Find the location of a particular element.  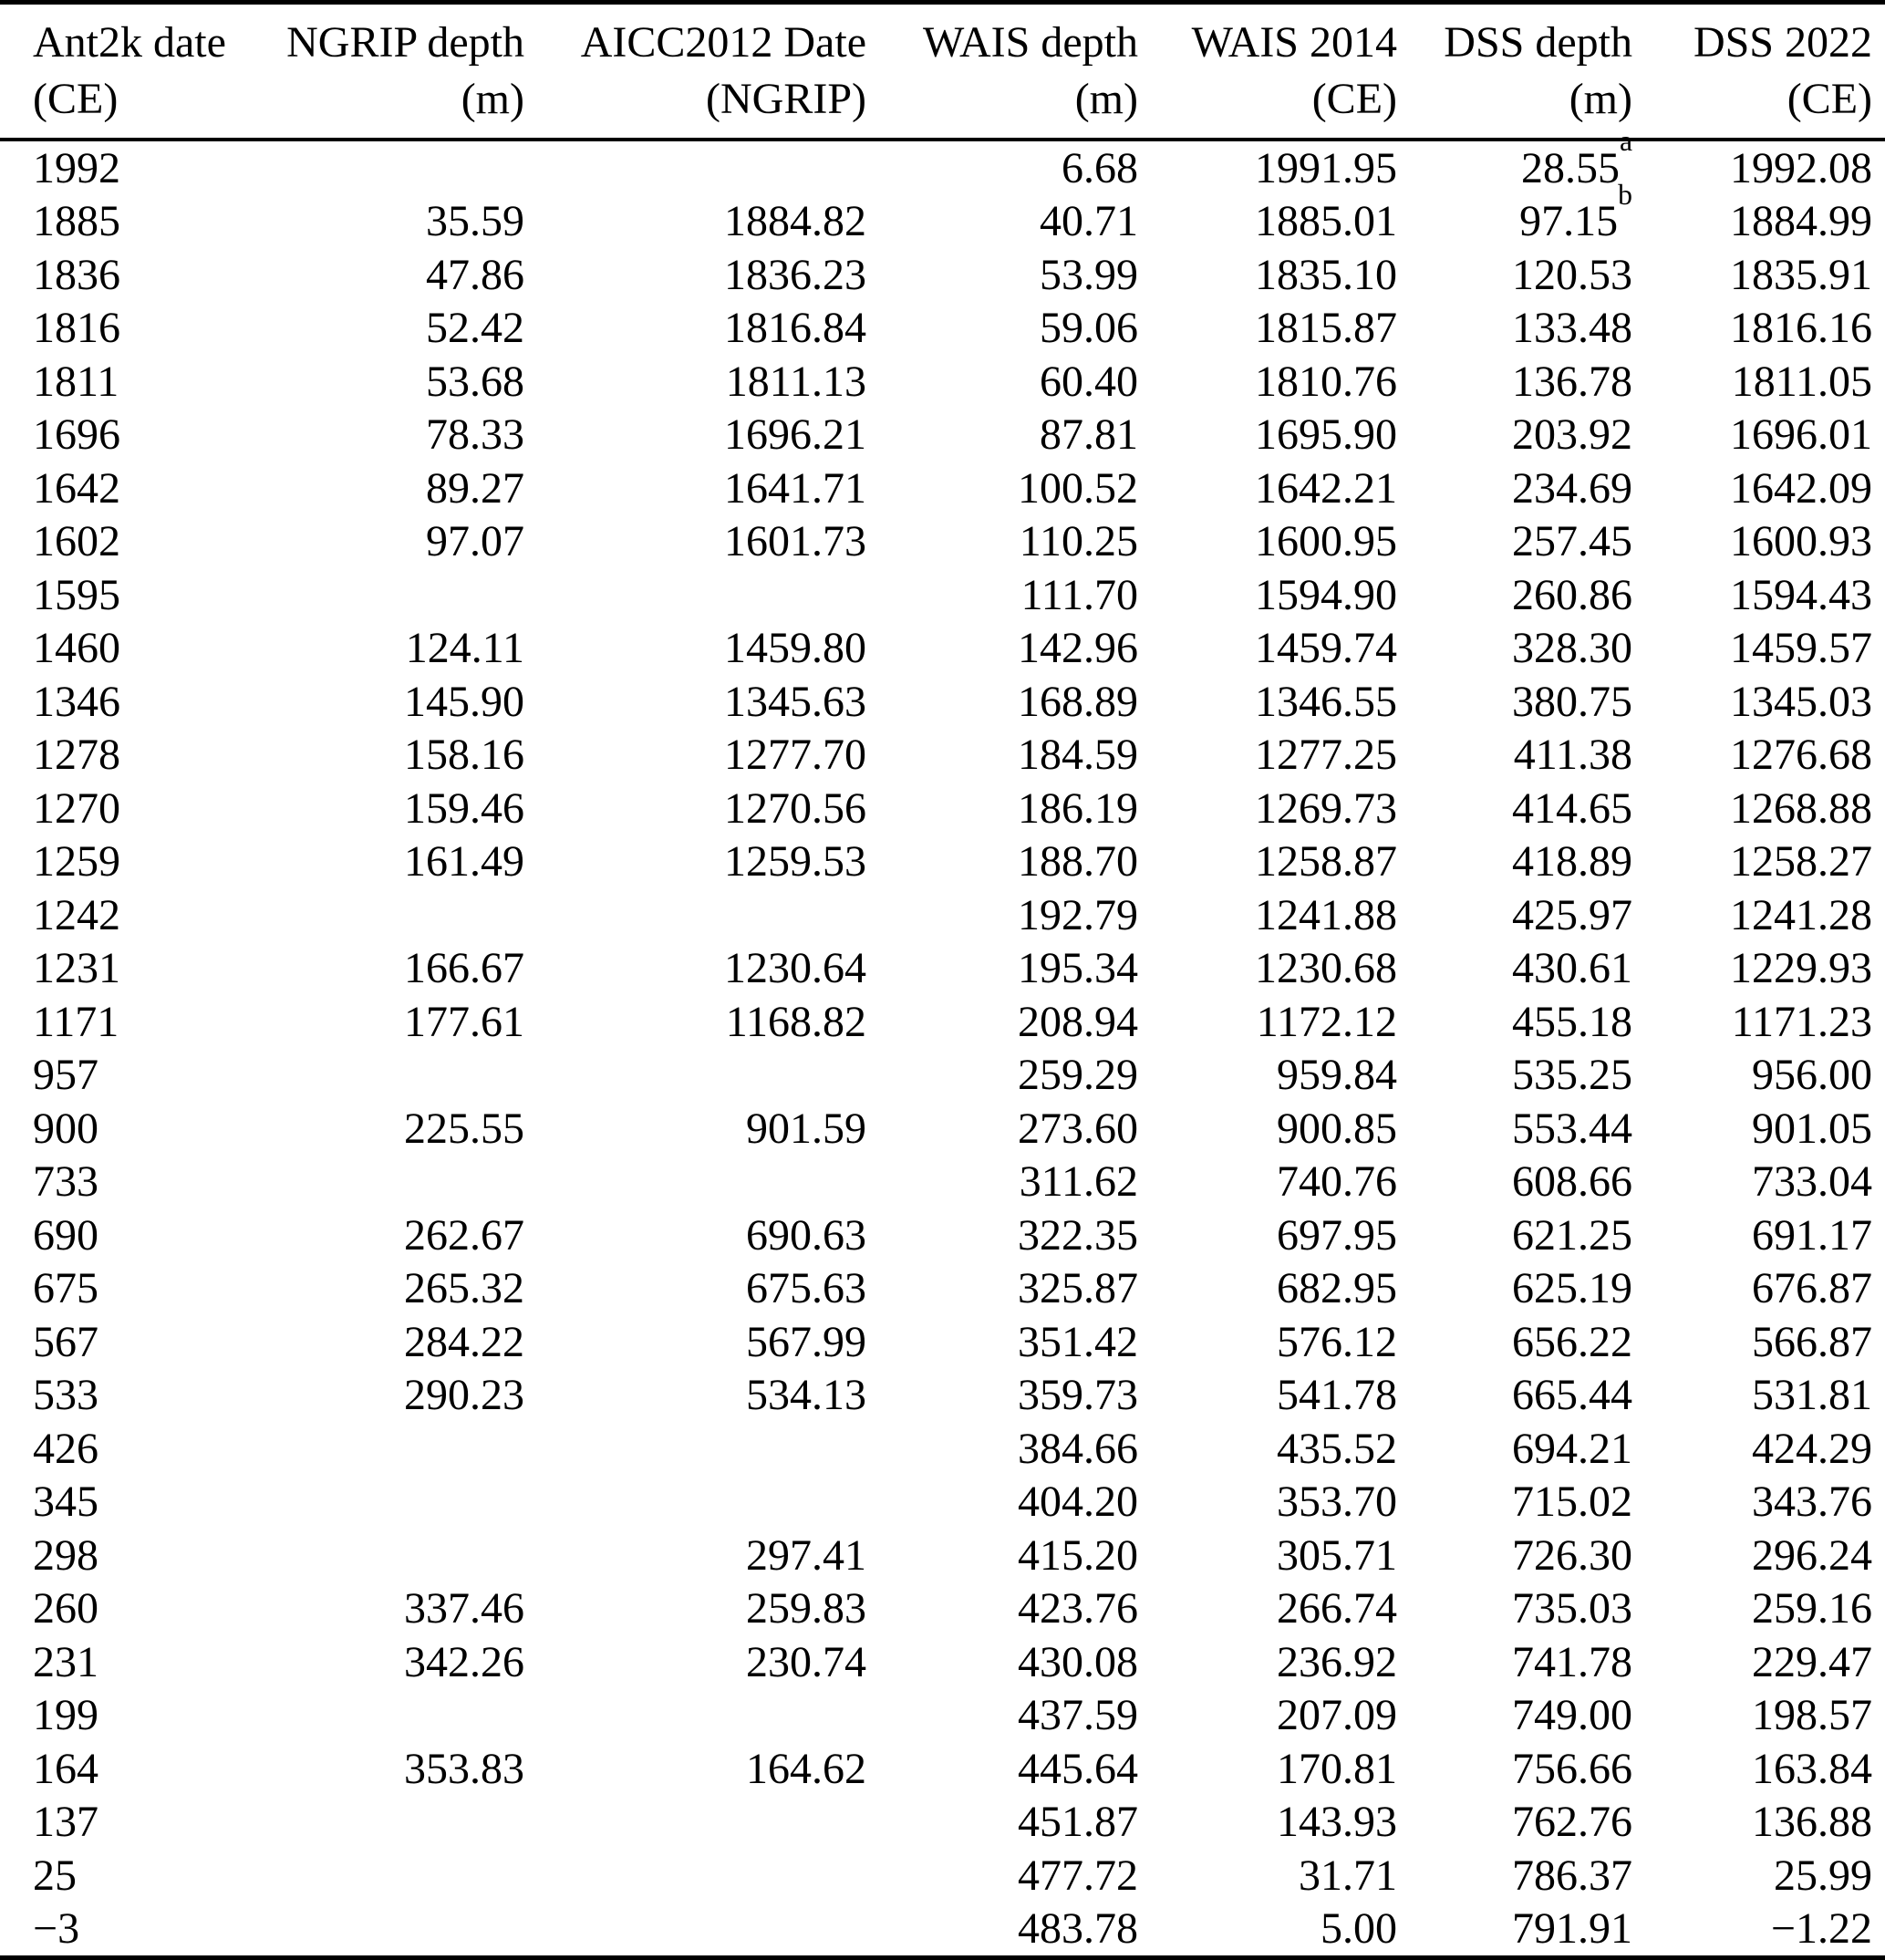

cell: 1277.70 is located at coordinates (795, 756).